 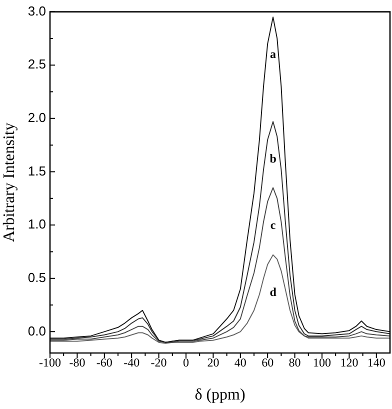 I want to click on y-tick-label: 1.5, so click(x=37, y=170).